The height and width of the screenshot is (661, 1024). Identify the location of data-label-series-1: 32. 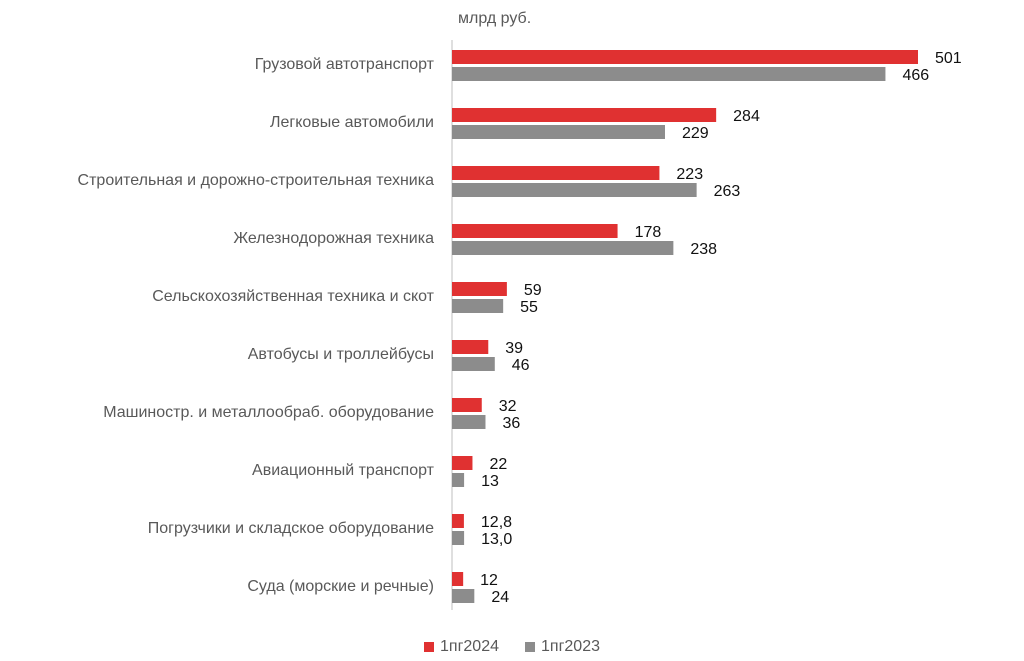
(508, 406).